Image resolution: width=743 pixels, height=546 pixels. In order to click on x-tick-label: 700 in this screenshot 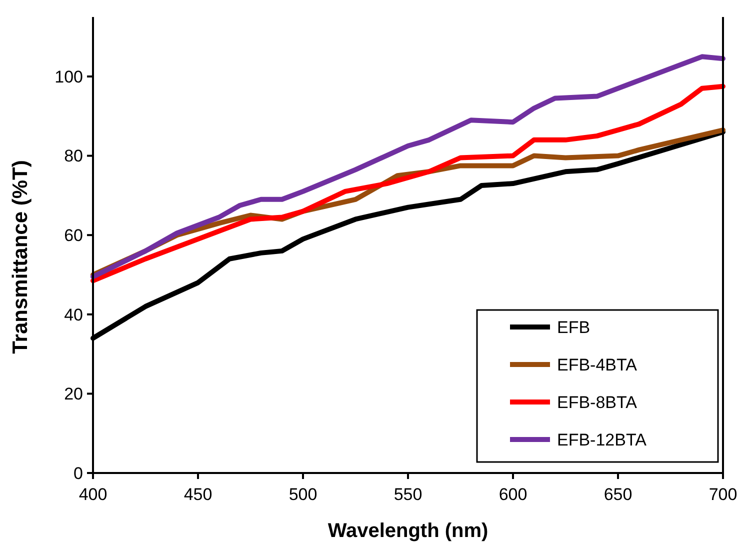, I will do `click(723, 494)`.